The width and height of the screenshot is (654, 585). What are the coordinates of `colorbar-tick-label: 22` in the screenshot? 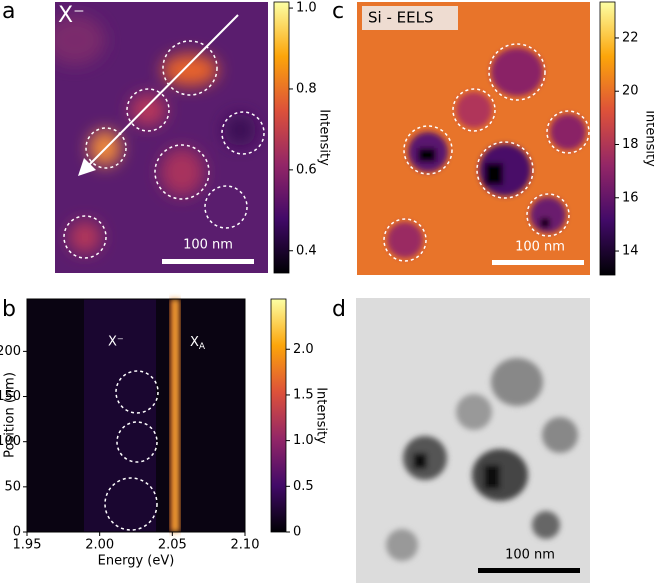 It's located at (630, 37).